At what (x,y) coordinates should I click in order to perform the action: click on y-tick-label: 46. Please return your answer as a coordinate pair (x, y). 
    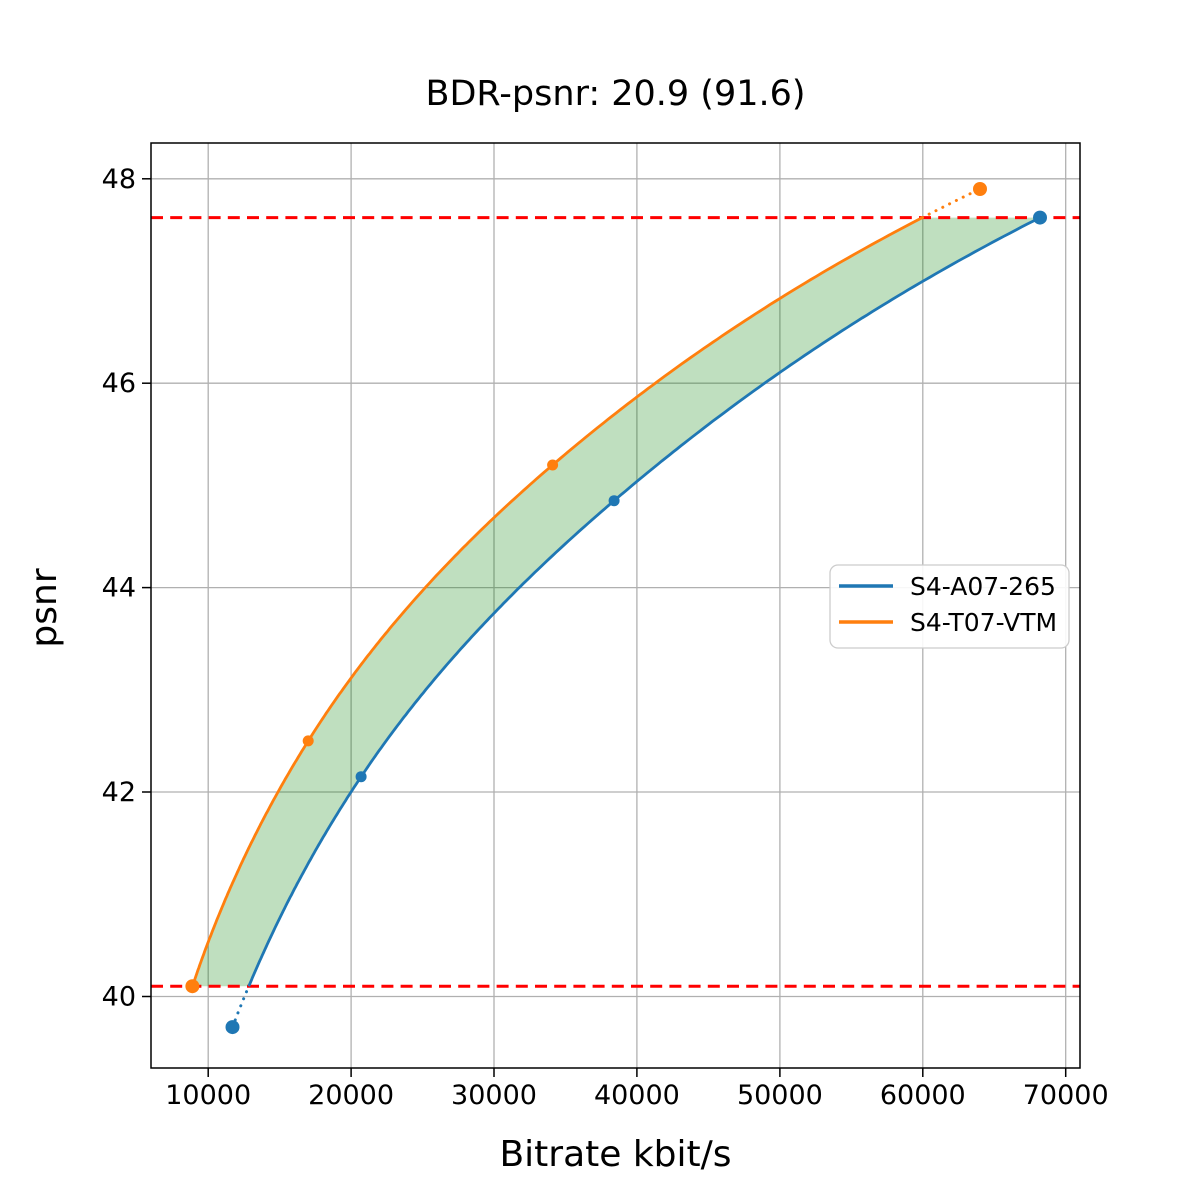
    Looking at the image, I should click on (119, 383).